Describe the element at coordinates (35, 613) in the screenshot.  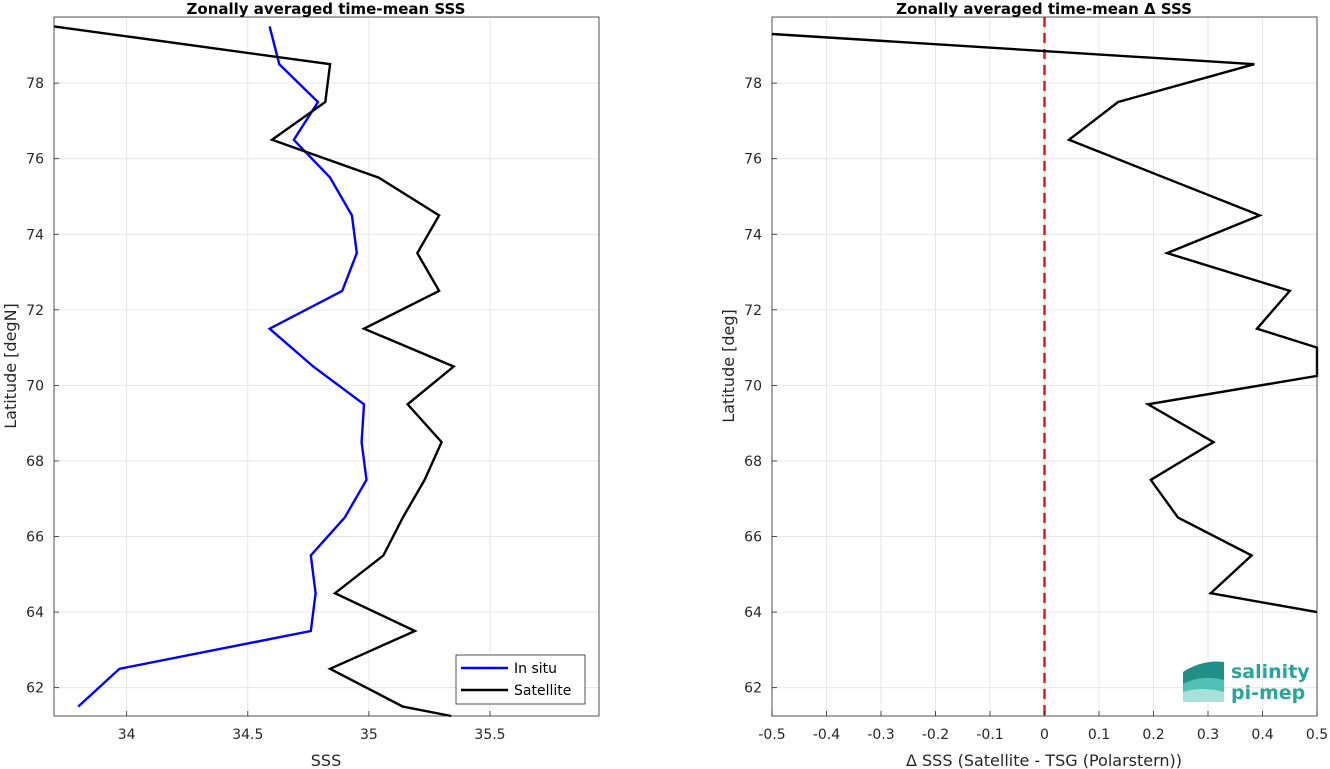
I see `left-y-tick-label: 64` at that location.